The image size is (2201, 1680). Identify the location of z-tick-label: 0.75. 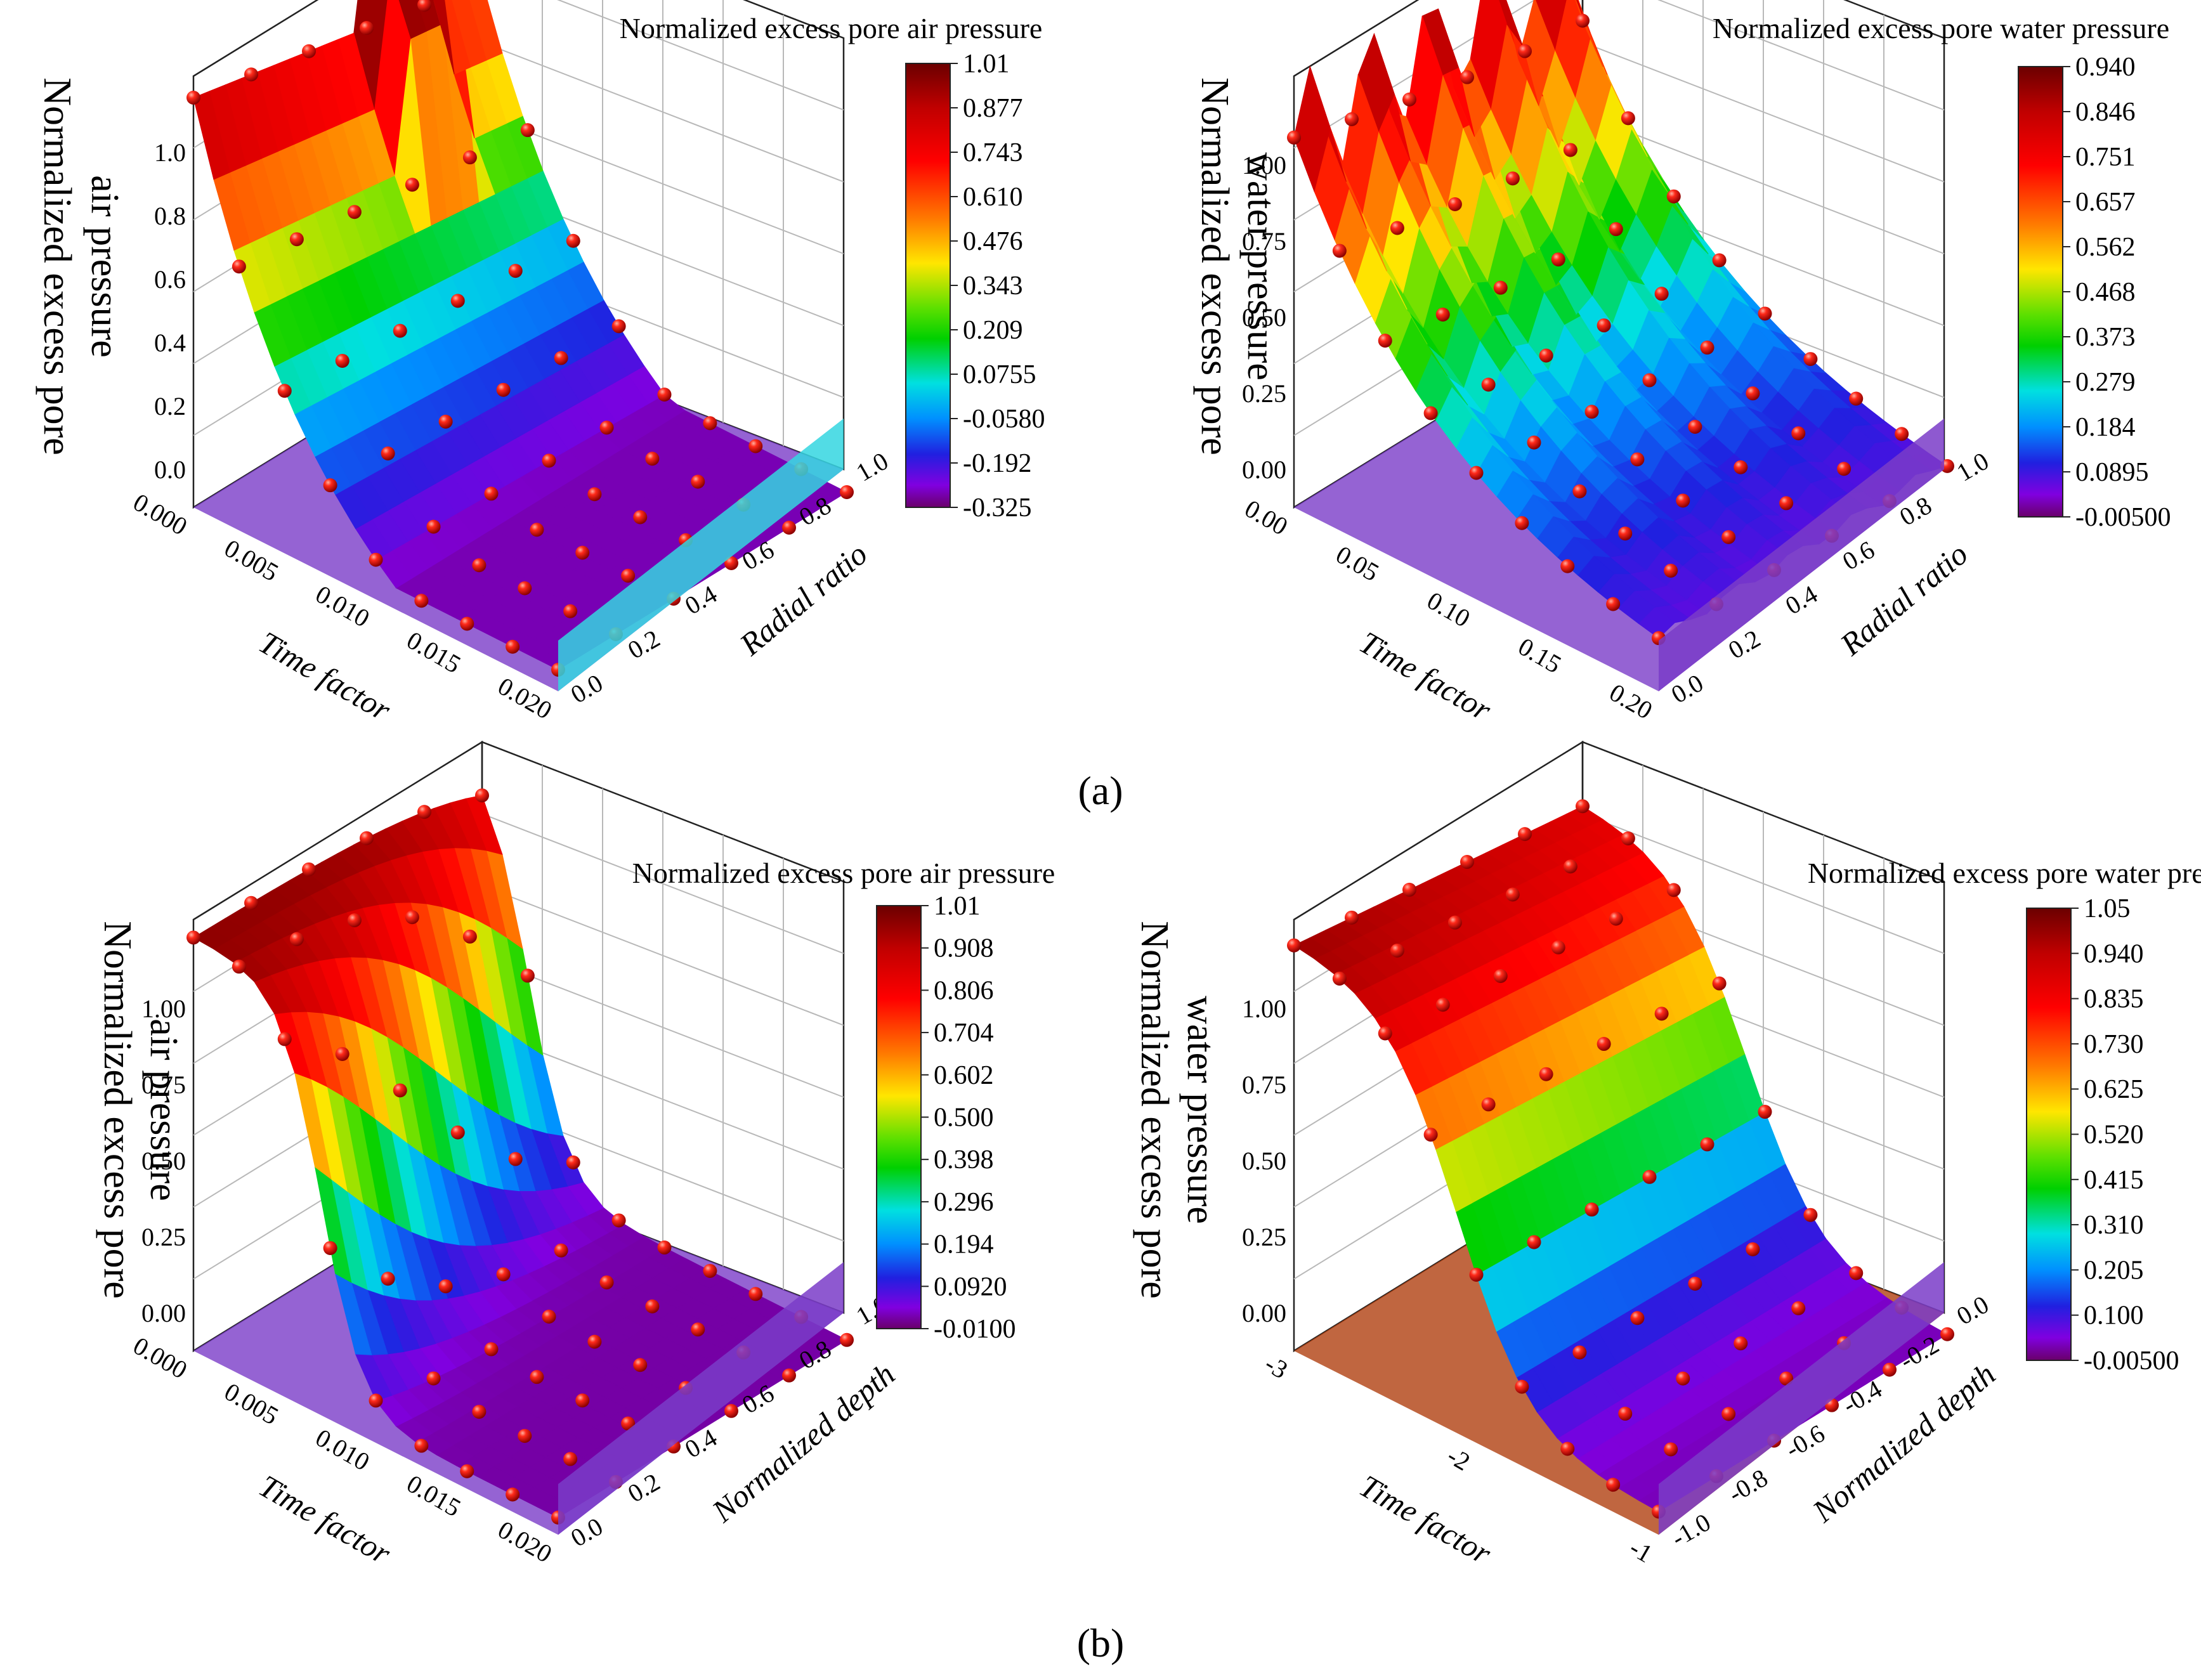
(1264, 241).